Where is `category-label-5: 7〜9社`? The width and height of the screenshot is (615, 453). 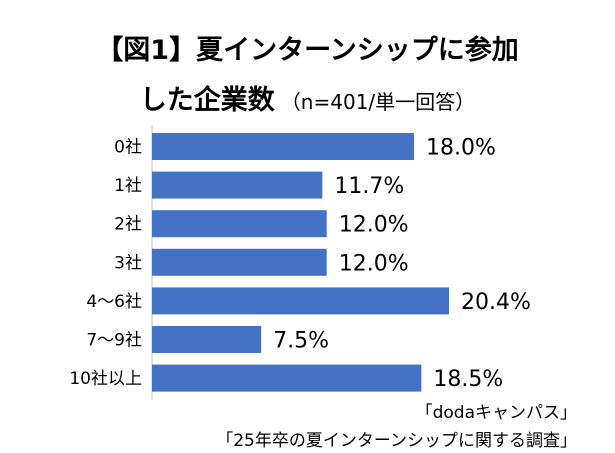 category-label-5: 7〜9社 is located at coordinates (114, 341).